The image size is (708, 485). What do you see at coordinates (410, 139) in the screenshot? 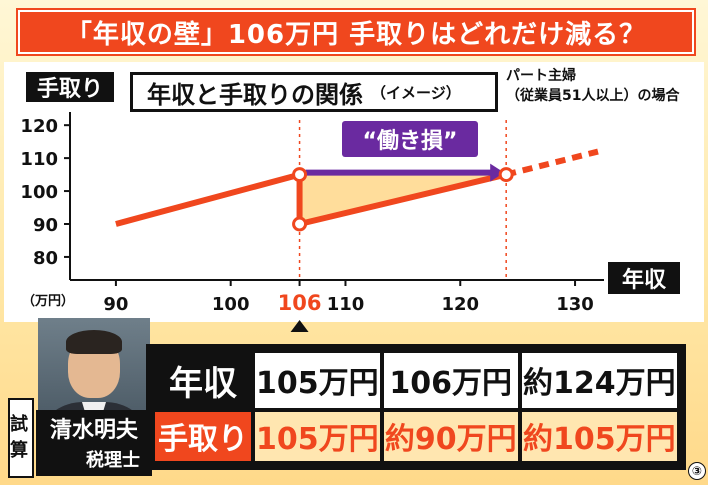
I see `hatarakizon-callout: “働き損”` at bounding box center [410, 139].